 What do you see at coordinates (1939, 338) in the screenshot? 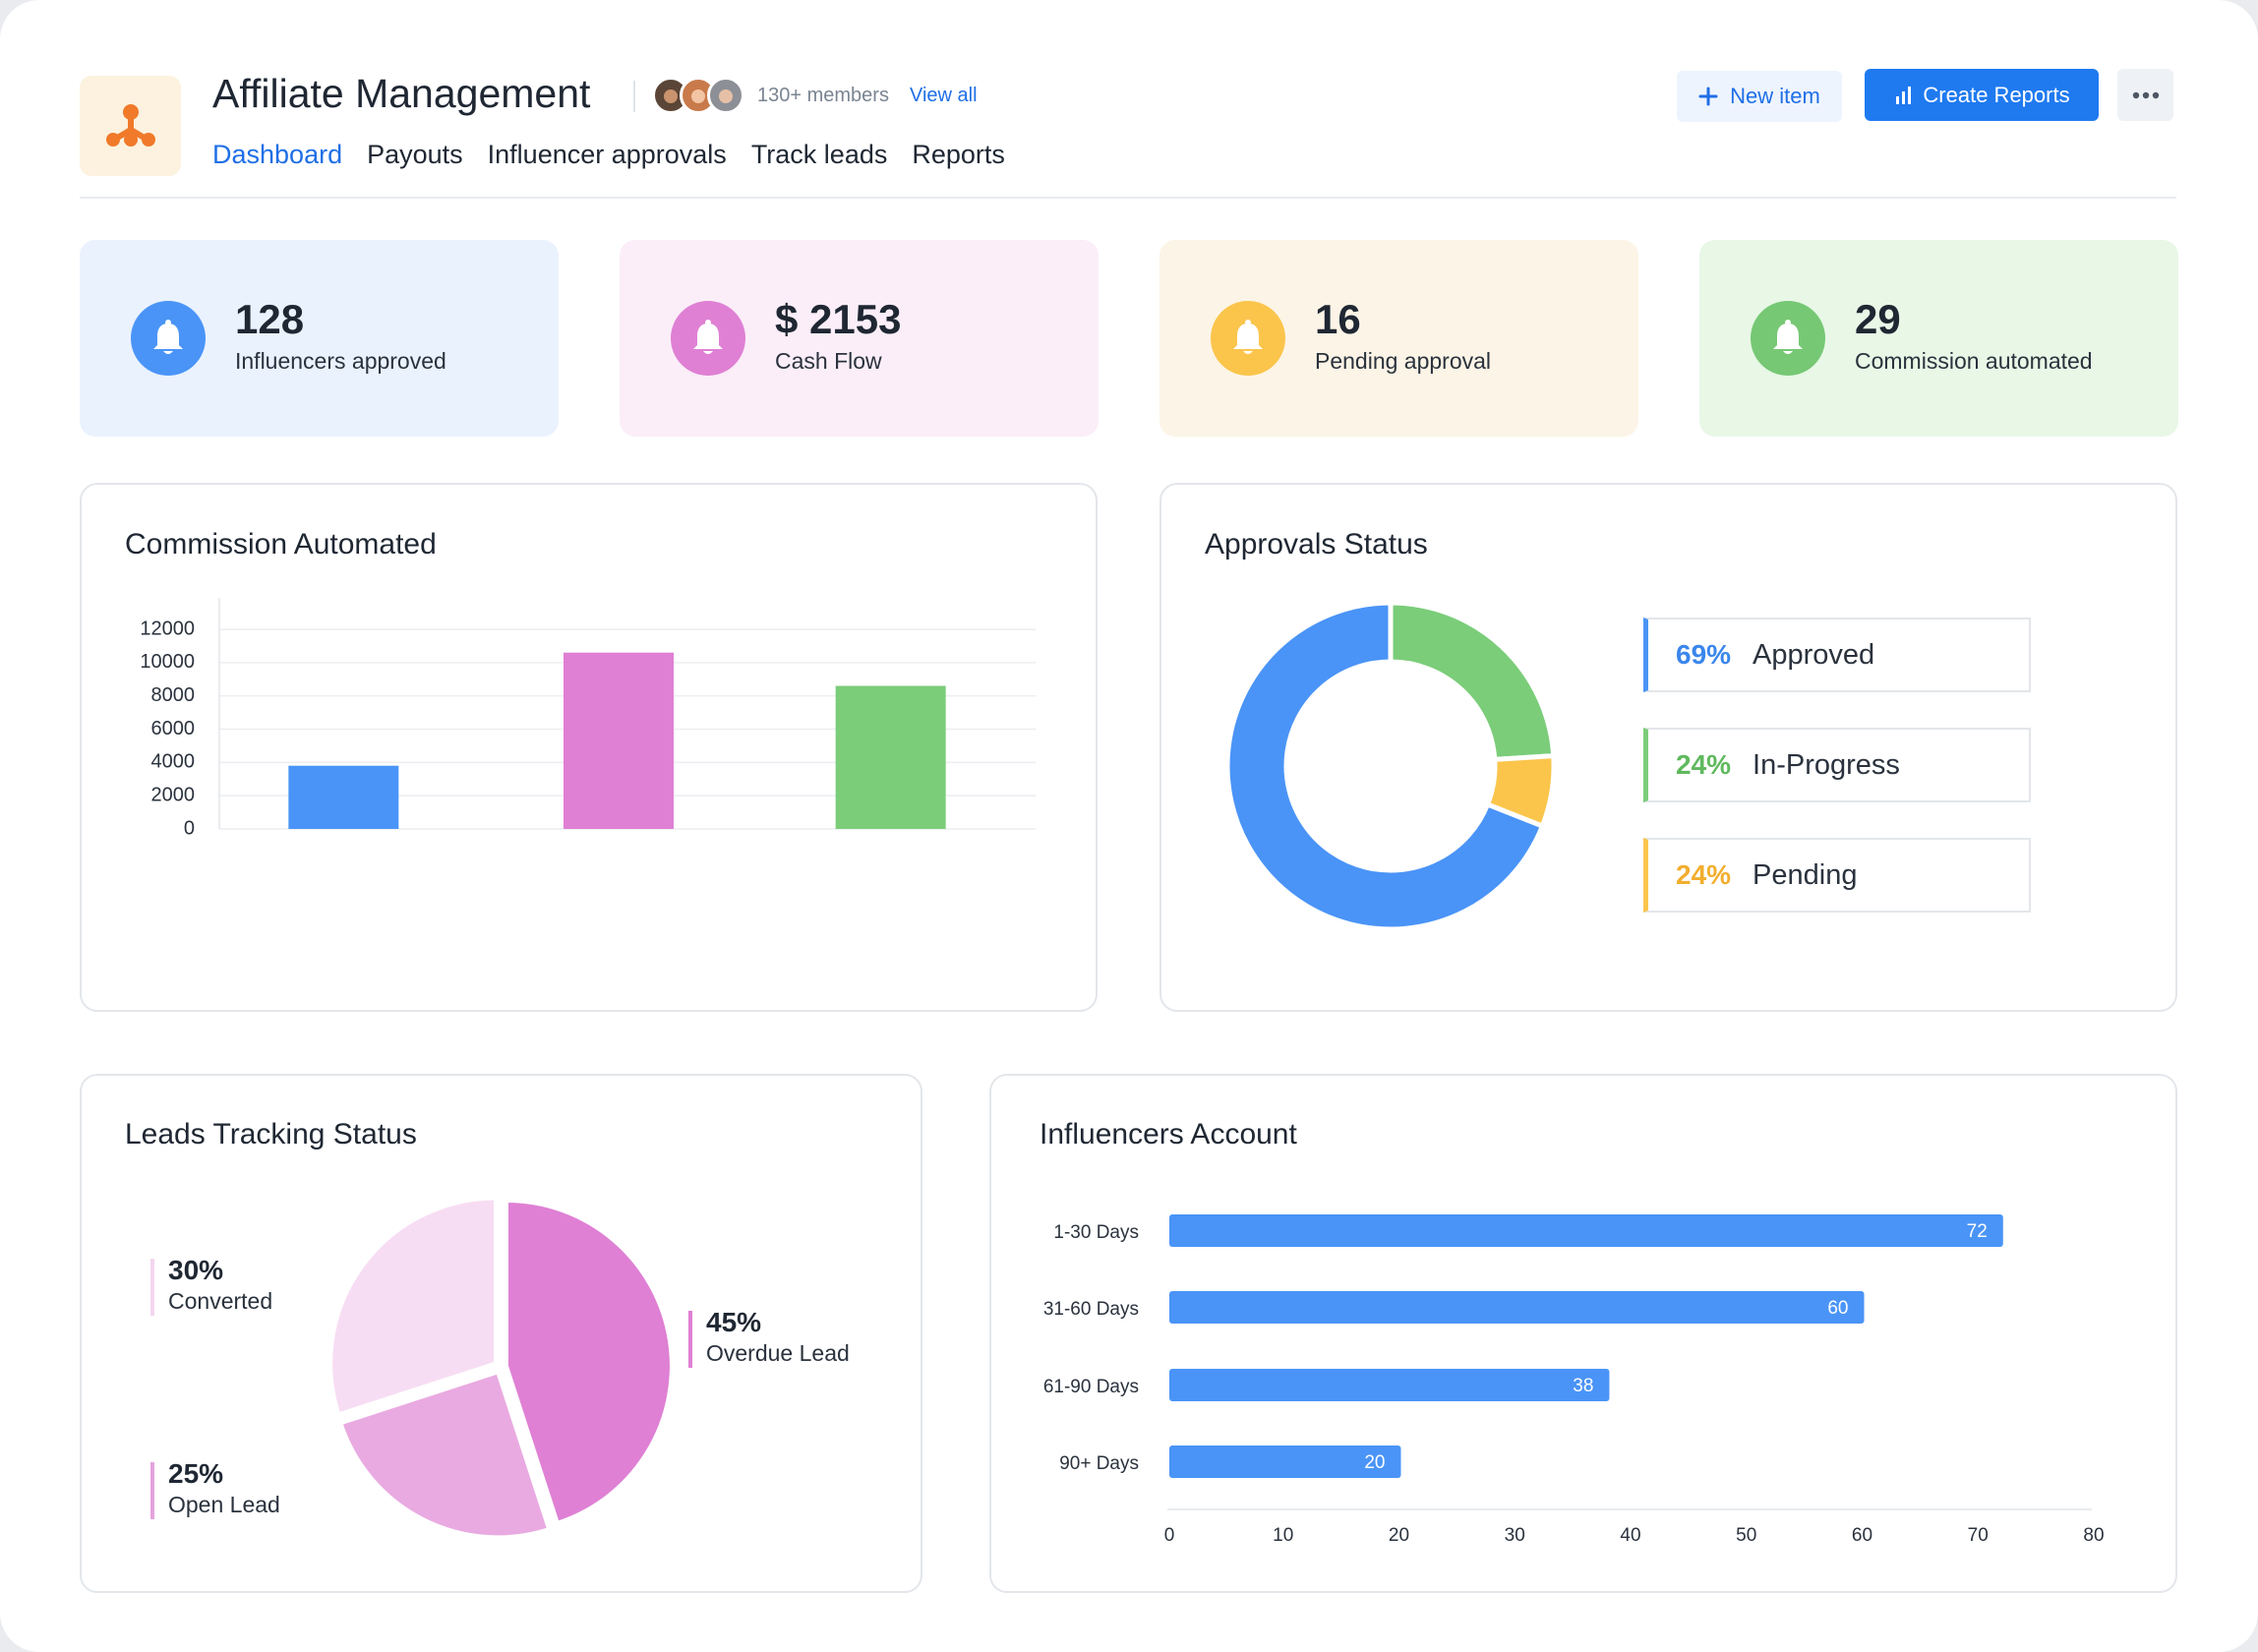
I see `stat-card-commission-automated: 29 Commission automated` at bounding box center [1939, 338].